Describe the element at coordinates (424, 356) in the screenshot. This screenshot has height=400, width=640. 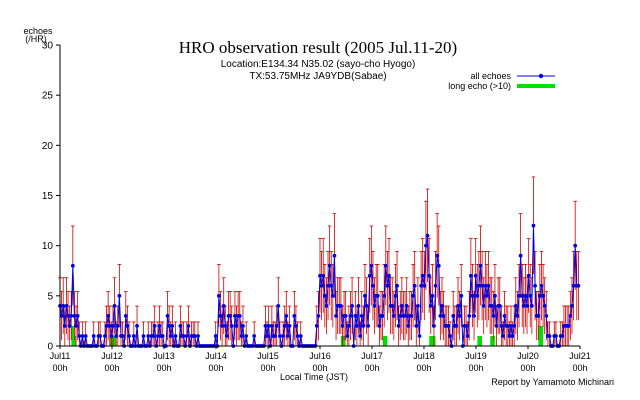
I see `x-tick-label-day: Jul18` at that location.